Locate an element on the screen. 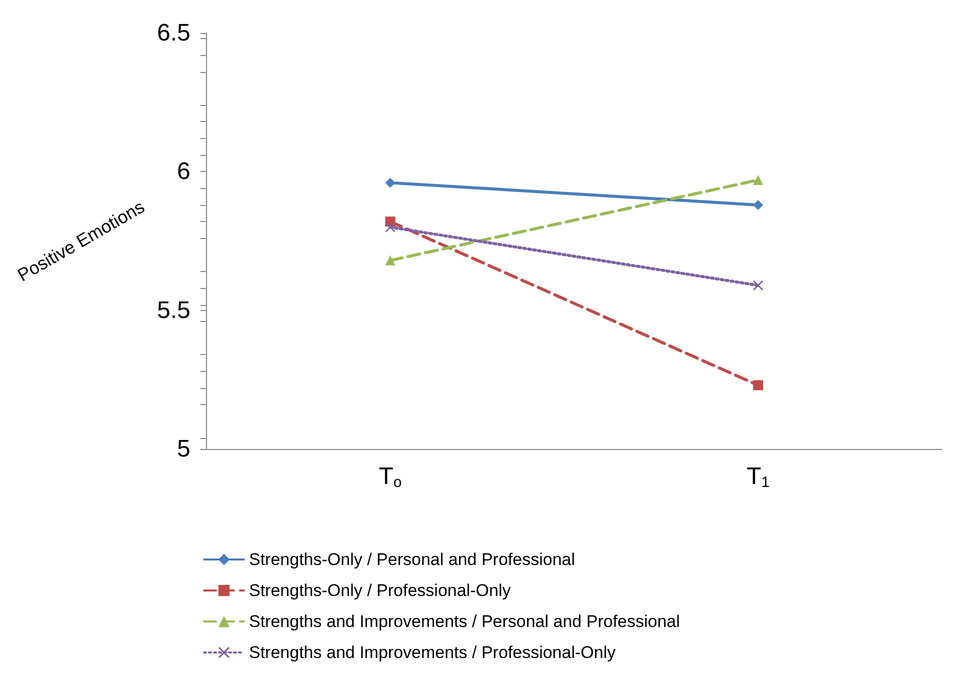 This screenshot has height=677, width=957. y-tick-label: 6 is located at coordinates (183, 172).